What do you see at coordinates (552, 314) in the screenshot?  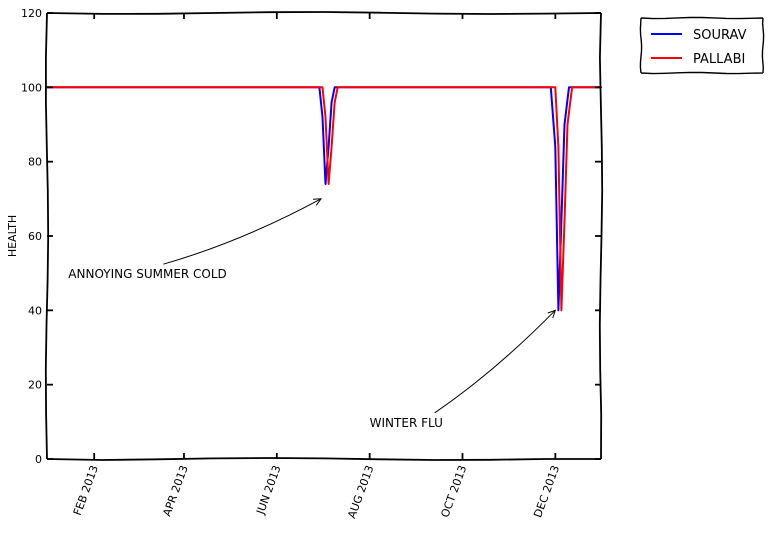 I see `annotation-arrowhead-winter-flu` at bounding box center [552, 314].